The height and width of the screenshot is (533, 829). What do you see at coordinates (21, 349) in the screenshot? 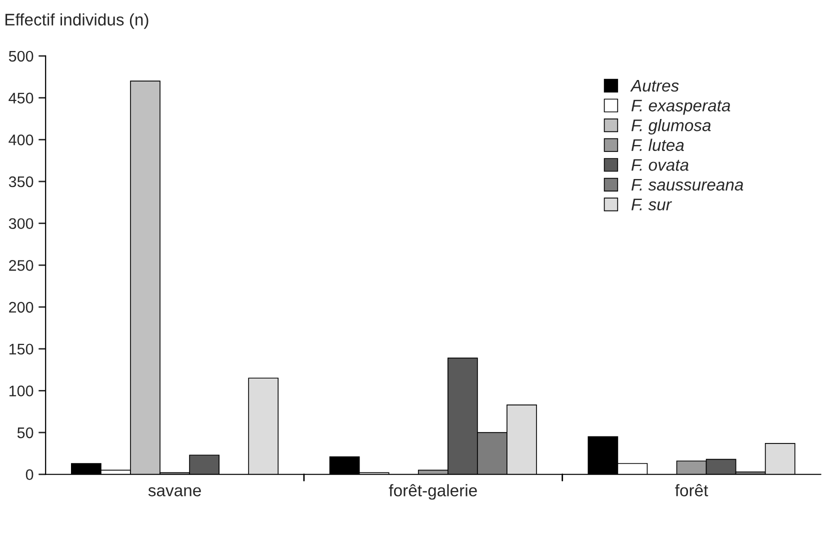
I see `y-tick-label: 150` at bounding box center [21, 349].